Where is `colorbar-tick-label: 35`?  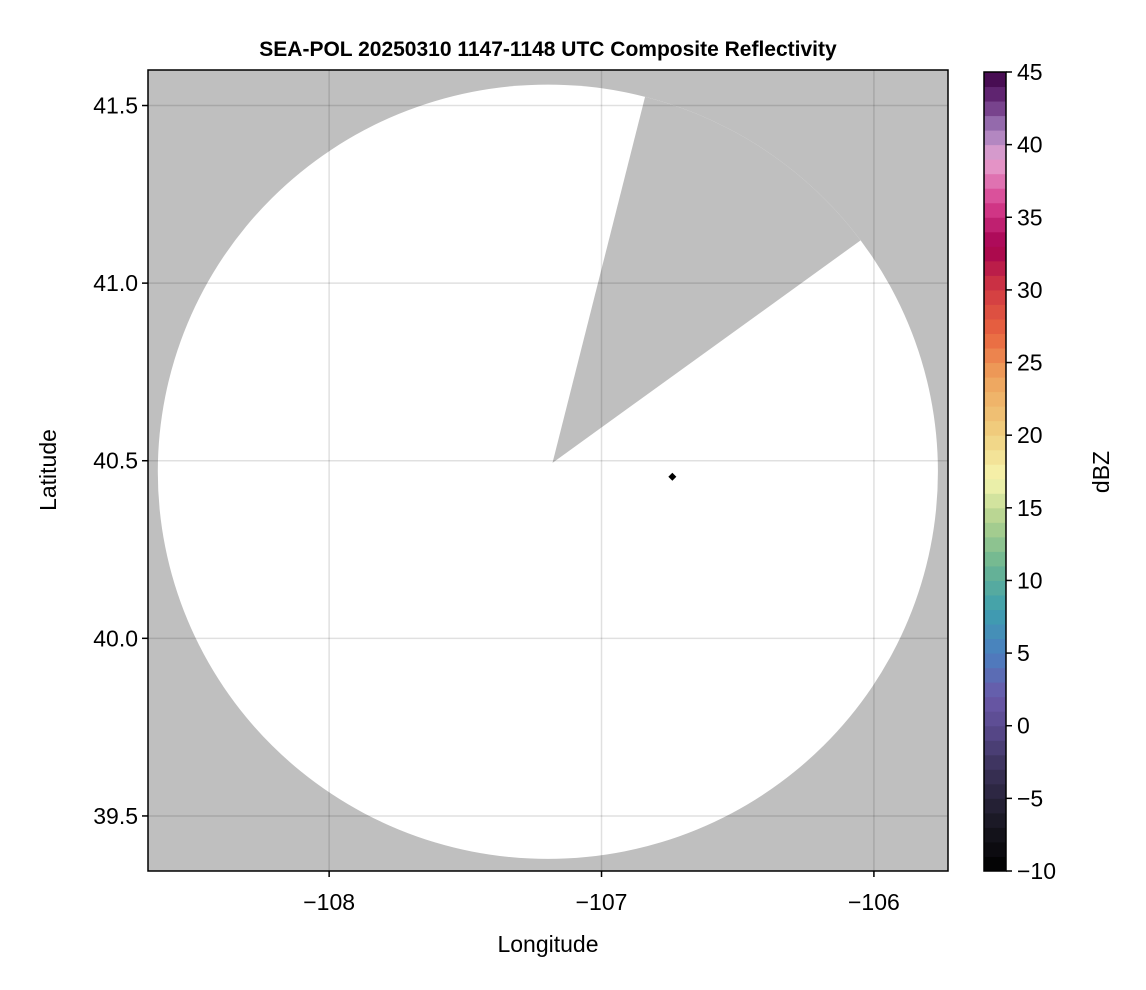 colorbar-tick-label: 35 is located at coordinates (1030, 217).